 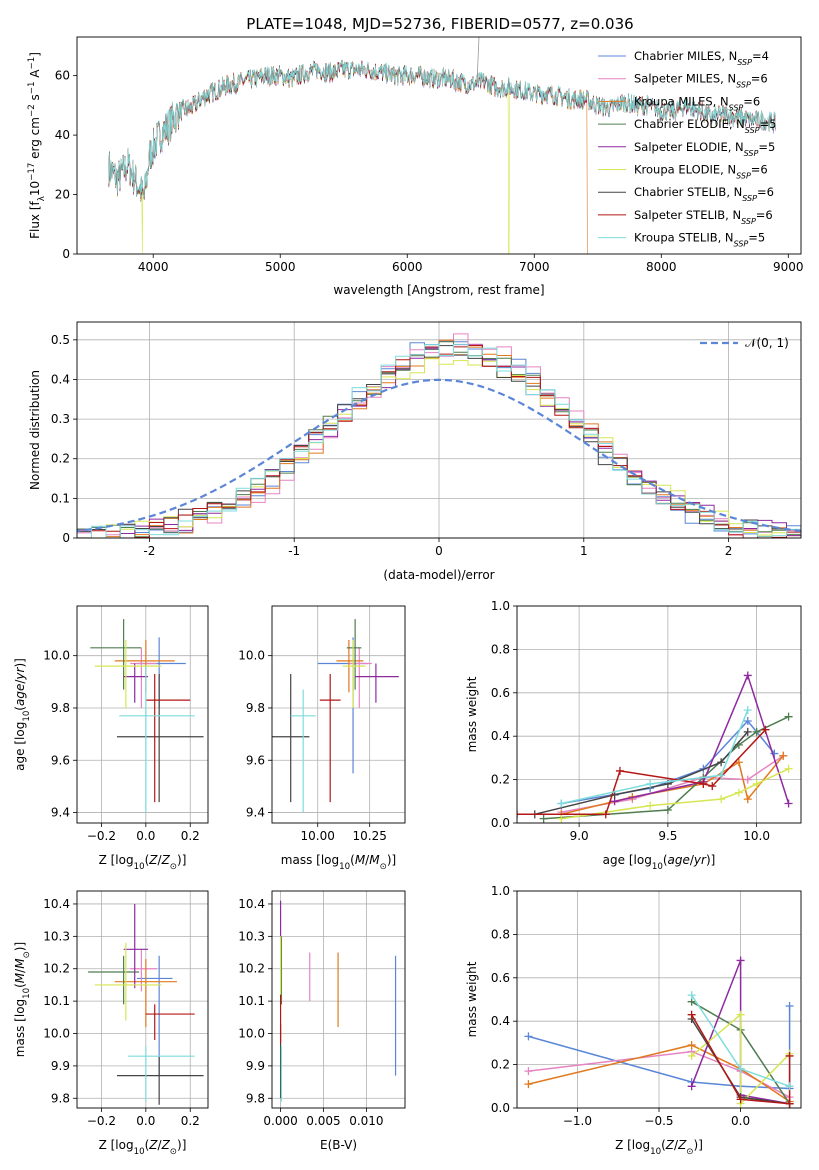 What do you see at coordinates (701, 81) in the screenshot?
I see `legend-label: Salpeter MILES, NSSP=6` at bounding box center [701, 81].